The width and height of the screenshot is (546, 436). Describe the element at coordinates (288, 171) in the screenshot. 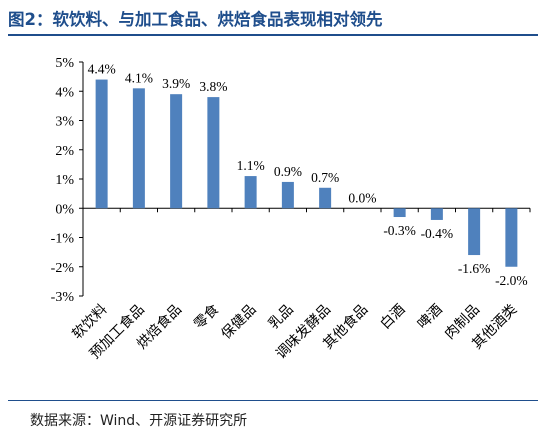

I see `data-label: 0.9%` at that location.